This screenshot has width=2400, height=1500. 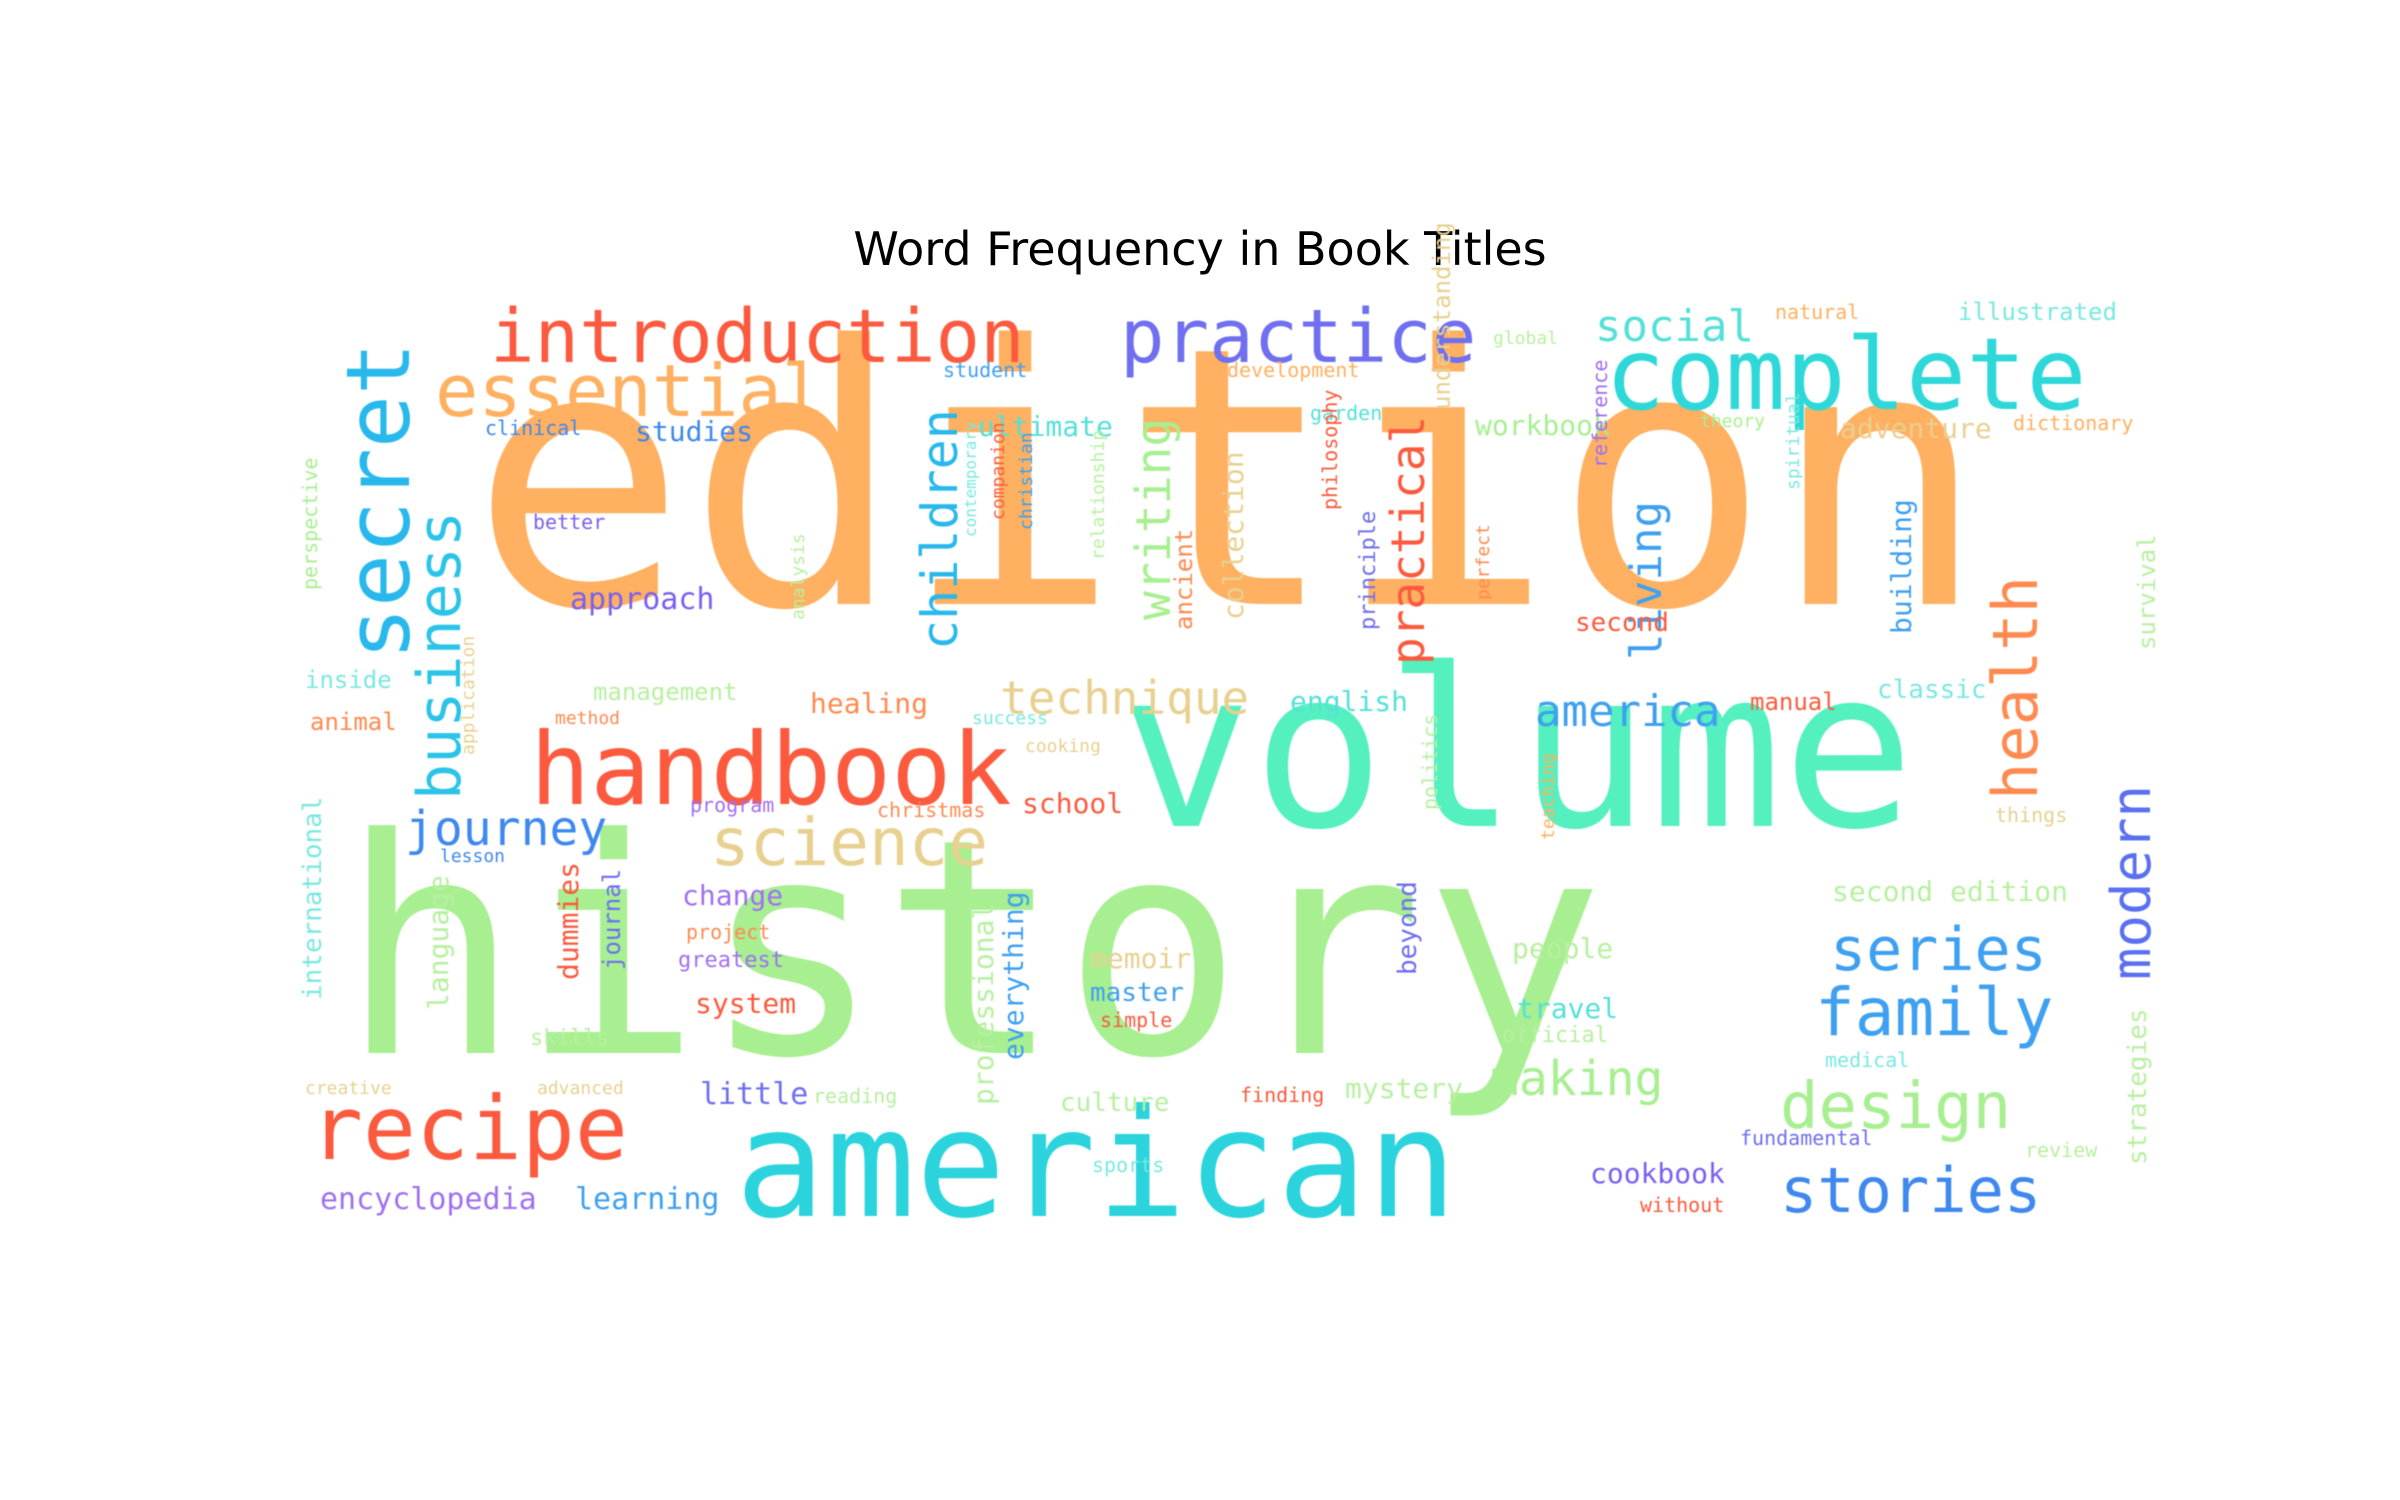 I want to click on cloud-word: encyclopedia, so click(x=428, y=1199).